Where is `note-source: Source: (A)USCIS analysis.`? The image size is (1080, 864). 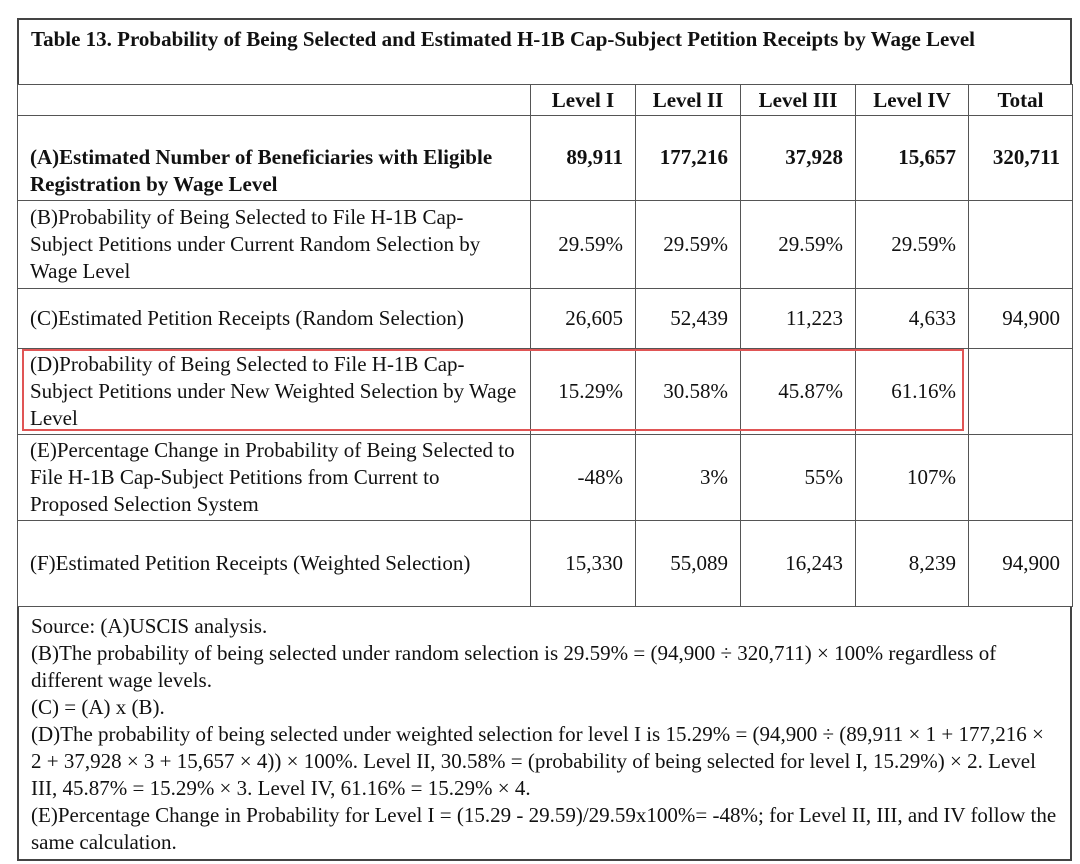 note-source: Source: (A)USCIS analysis. is located at coordinates (149, 626).